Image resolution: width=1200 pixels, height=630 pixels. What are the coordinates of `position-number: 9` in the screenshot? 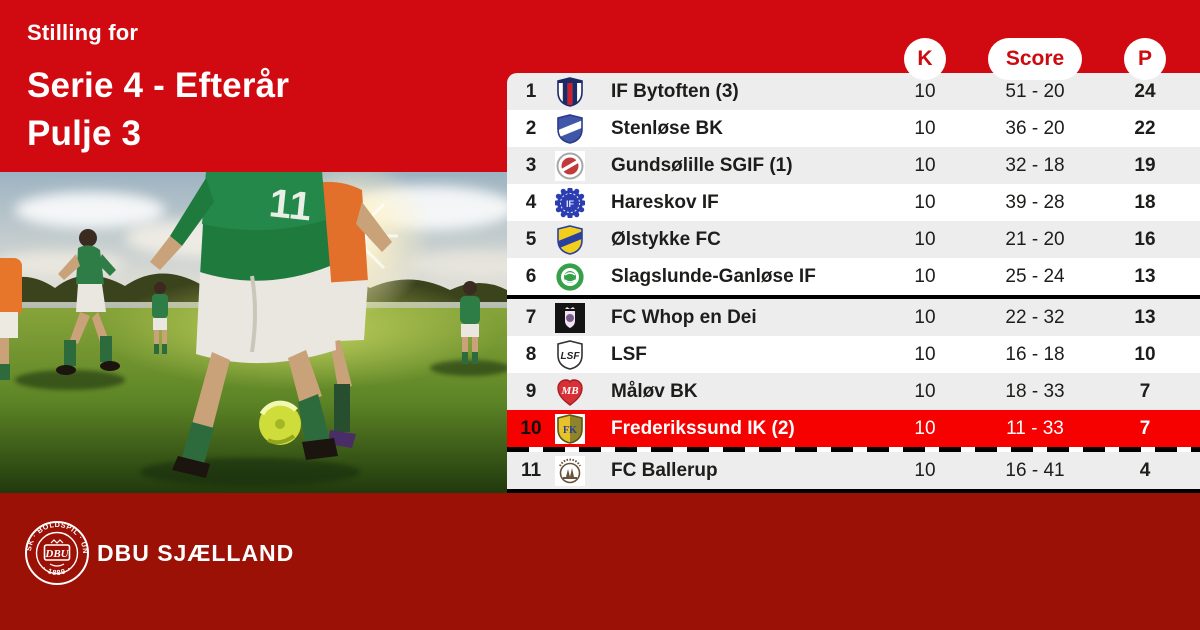 It's located at (531, 391).